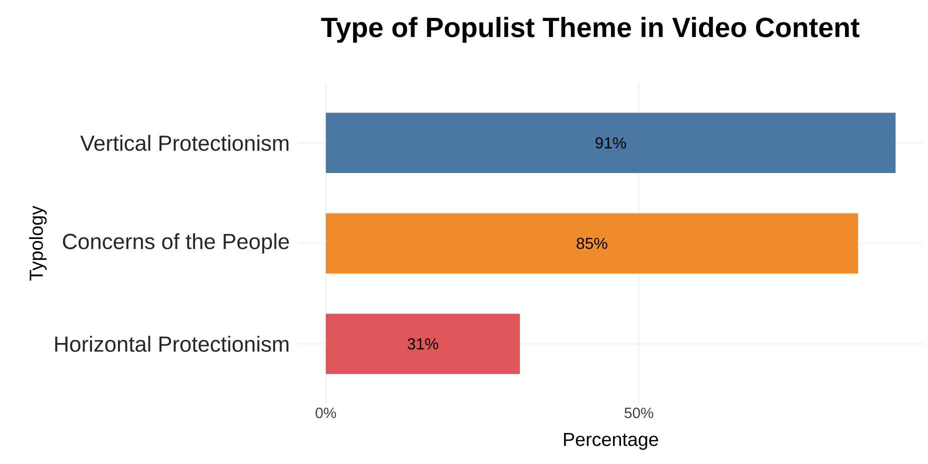 Image resolution: width=928 pixels, height=464 pixels. Describe the element at coordinates (639, 413) in the screenshot. I see `x-tick-label: 50%` at that location.